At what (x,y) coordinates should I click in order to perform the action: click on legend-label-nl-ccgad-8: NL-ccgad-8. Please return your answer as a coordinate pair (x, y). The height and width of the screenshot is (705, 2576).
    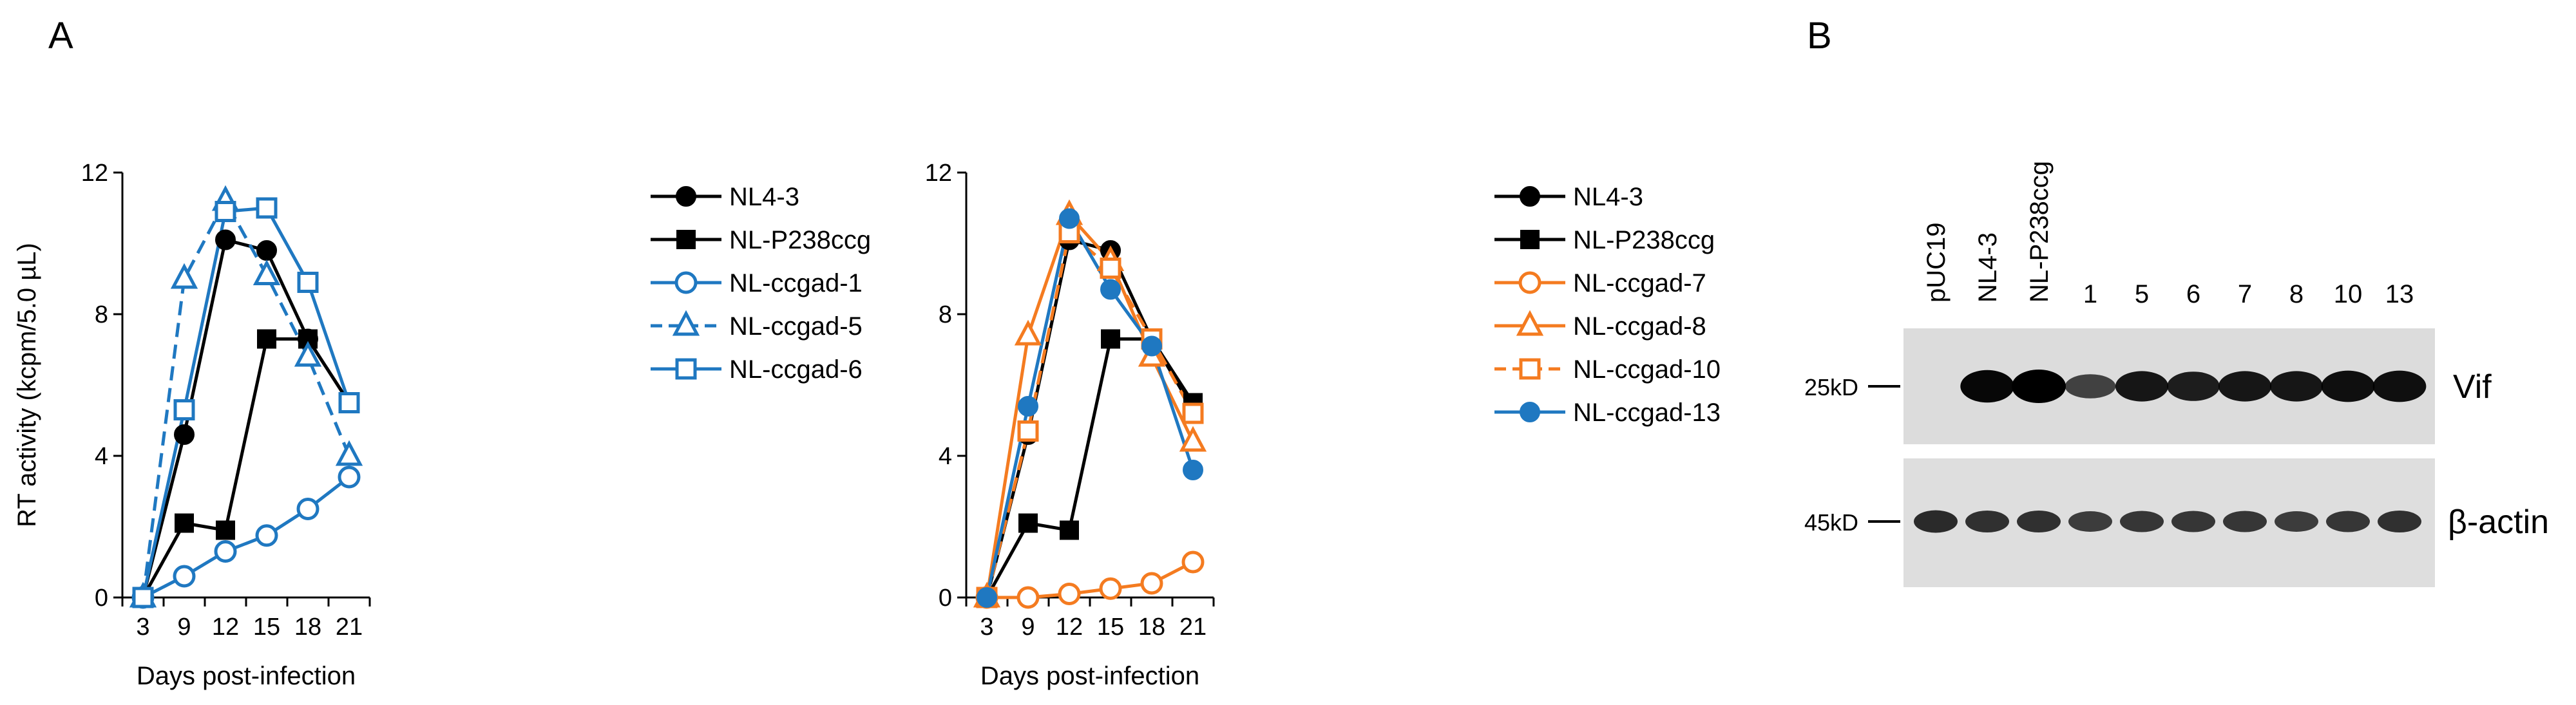
    Looking at the image, I should click on (1640, 326).